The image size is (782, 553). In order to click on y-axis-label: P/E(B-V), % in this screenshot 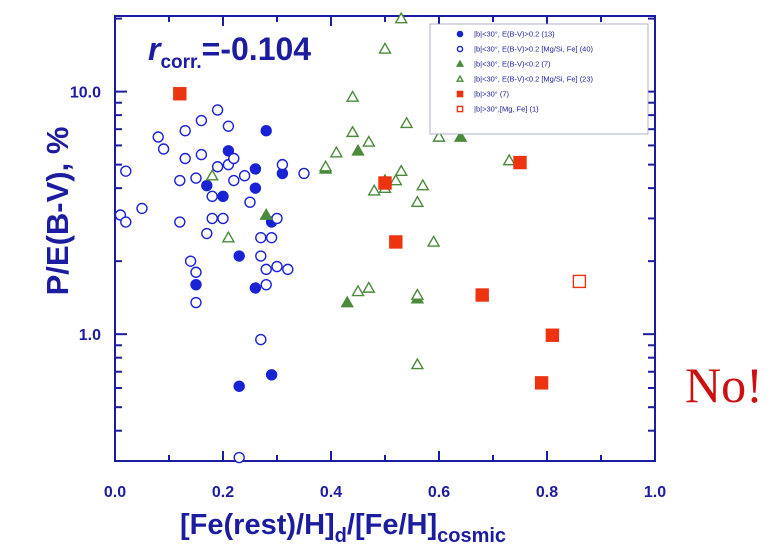, I will do `click(57, 211)`.